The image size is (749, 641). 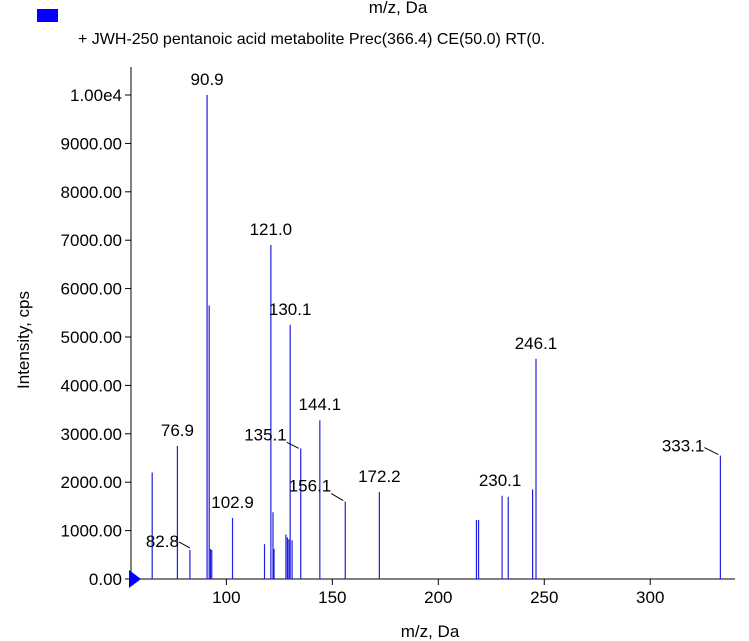 What do you see at coordinates (310, 486) in the screenshot?
I see `peak-label: 156.1` at bounding box center [310, 486].